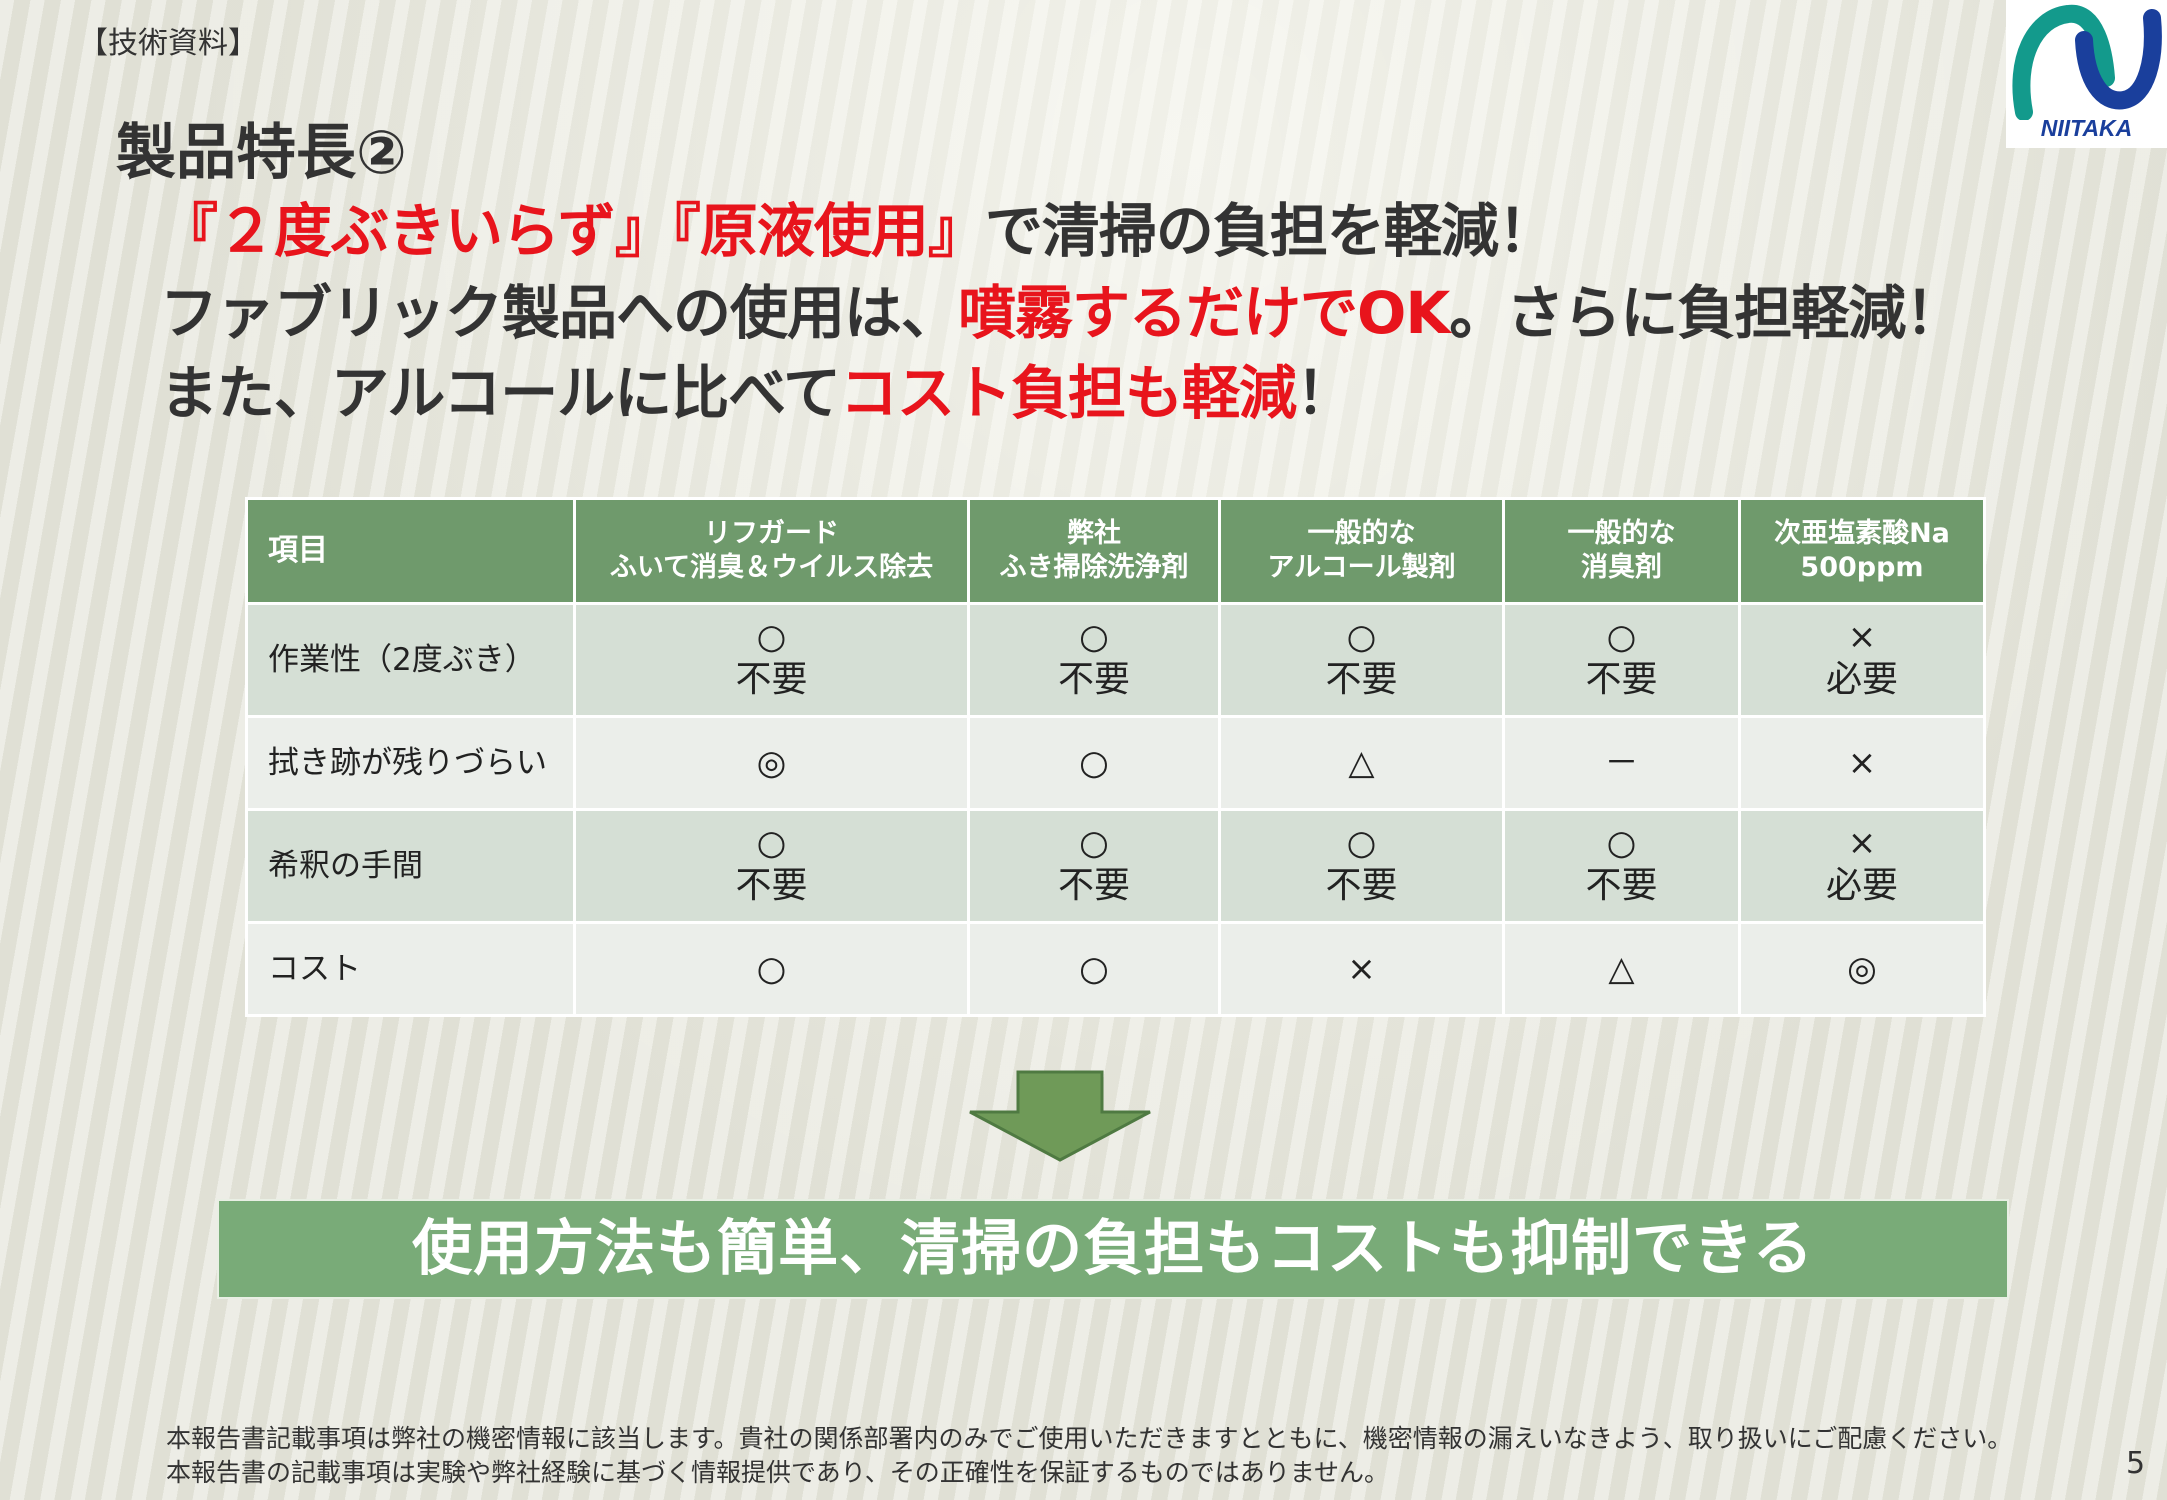  I want to click on down-arrow-icon, so click(1060, 1118).